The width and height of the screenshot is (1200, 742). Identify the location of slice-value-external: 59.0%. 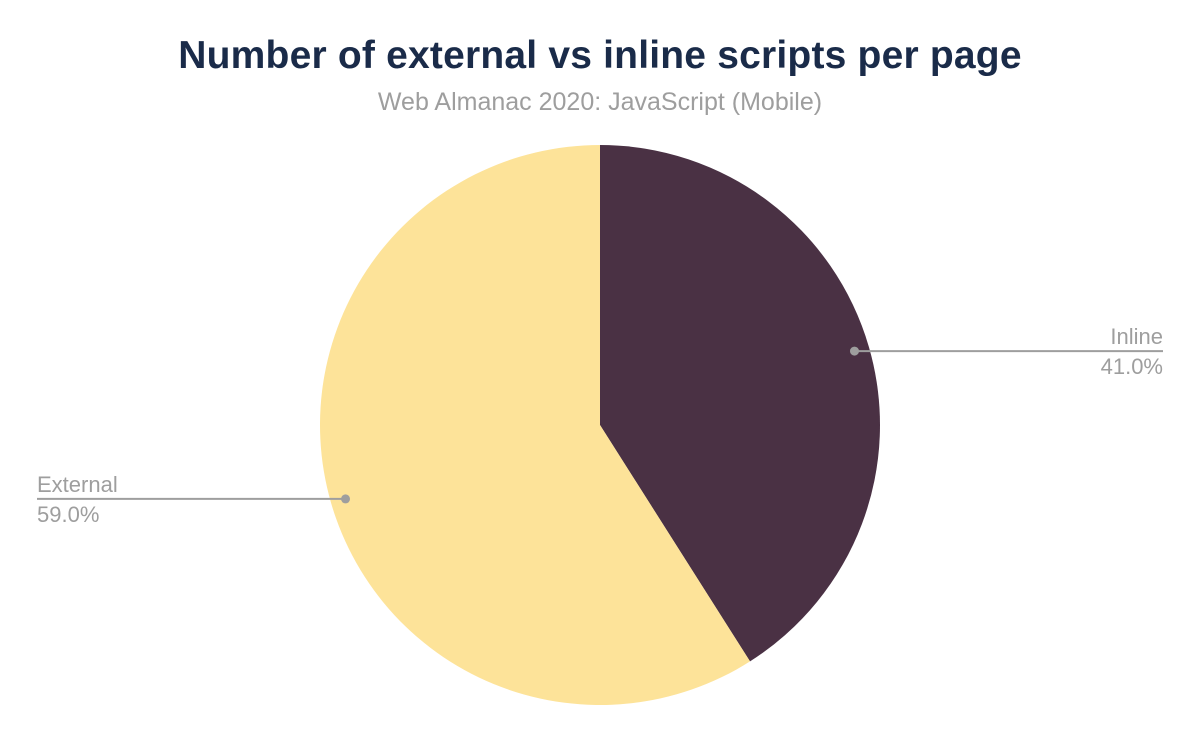
(68, 514).